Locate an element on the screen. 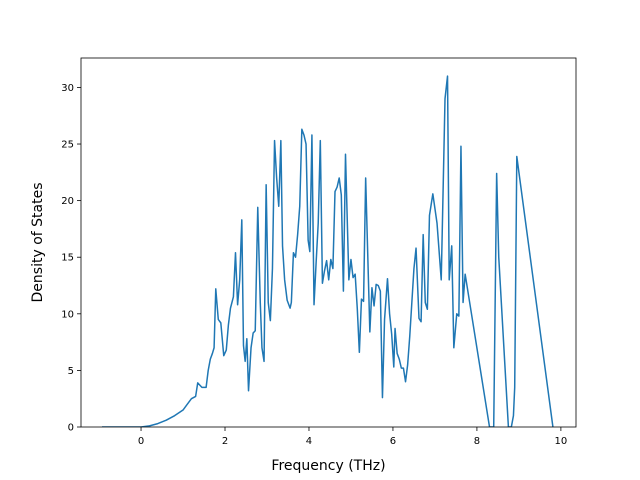  y-tick-label: 5 is located at coordinates (71, 371).